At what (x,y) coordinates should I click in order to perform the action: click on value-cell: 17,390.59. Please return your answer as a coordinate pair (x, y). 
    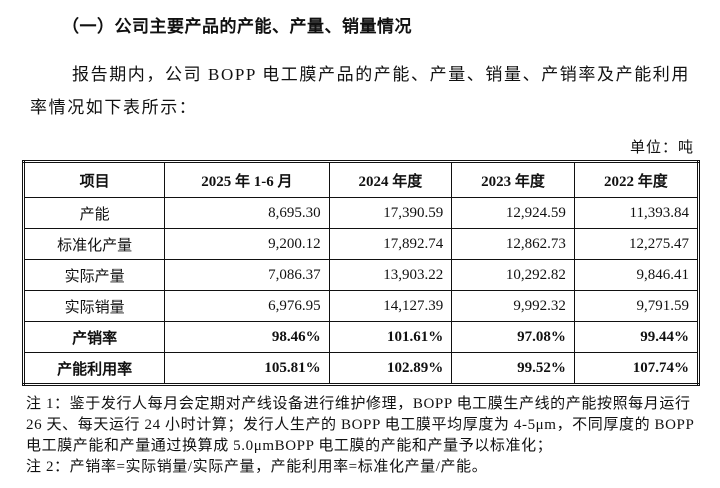
    Looking at the image, I should click on (390, 213).